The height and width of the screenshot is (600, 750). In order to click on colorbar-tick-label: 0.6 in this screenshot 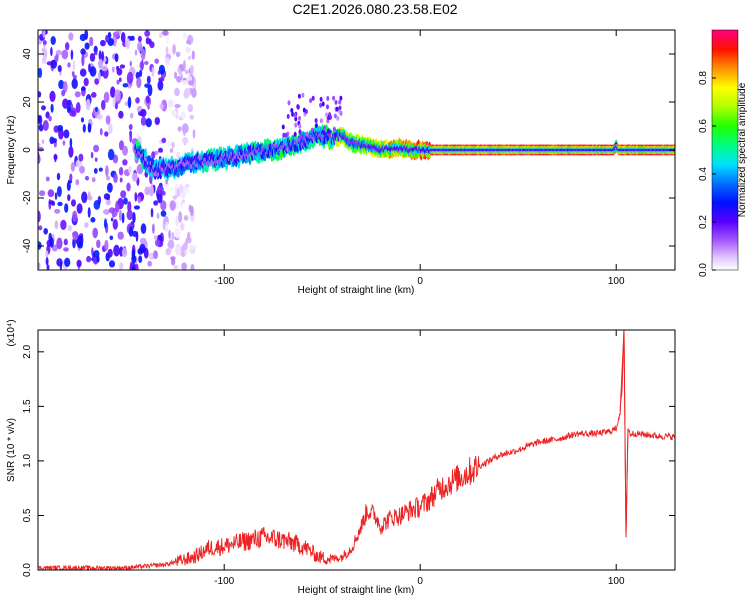, I will do `click(703, 126)`.